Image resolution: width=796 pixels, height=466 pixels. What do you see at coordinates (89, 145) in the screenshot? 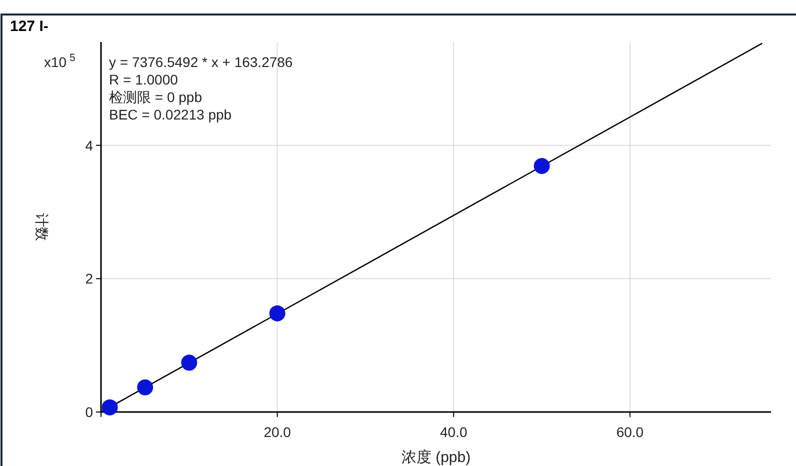
I see `y-tick-label: 4` at bounding box center [89, 145].